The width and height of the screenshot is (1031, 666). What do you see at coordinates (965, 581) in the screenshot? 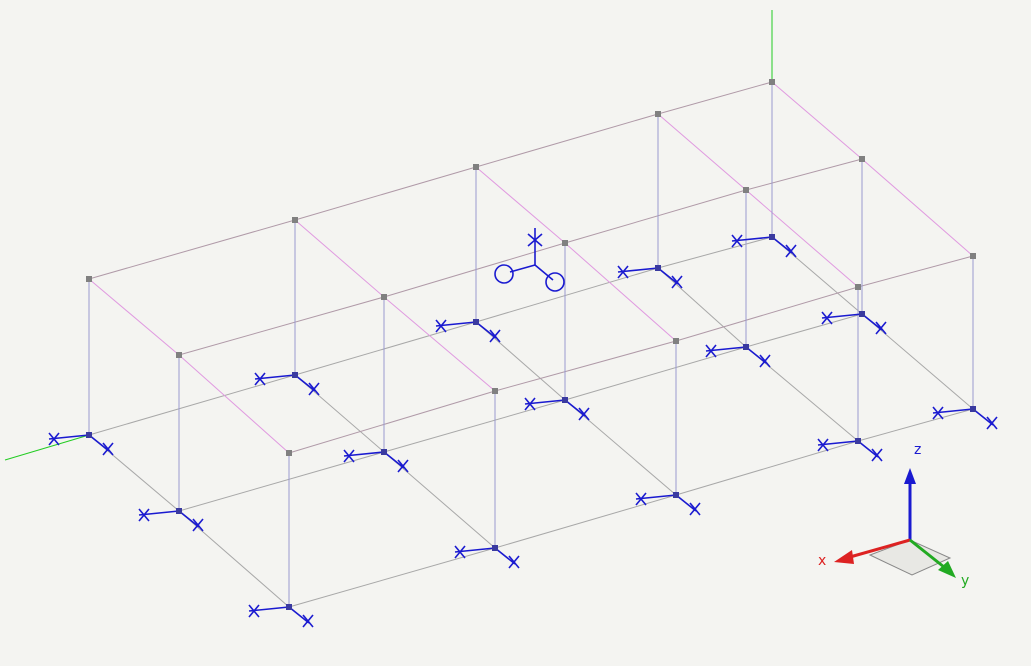
I see `axis-label-y: y` at bounding box center [965, 581].